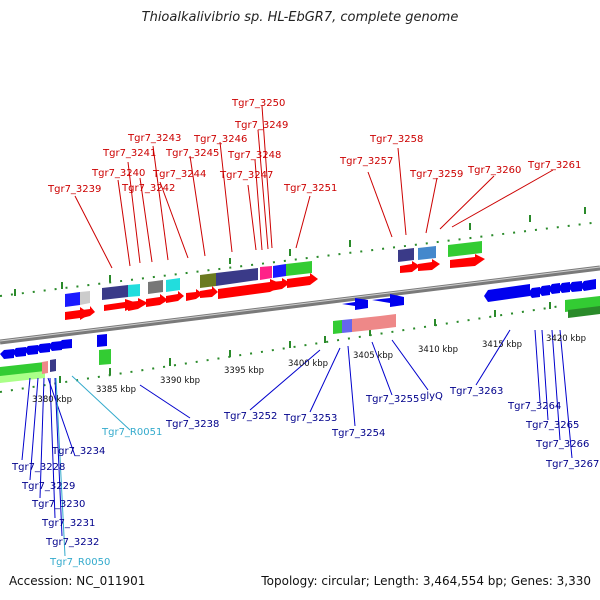 This screenshot has height=600, width=600. I want to click on gene-label: Tgr7_3251, so click(310, 188).